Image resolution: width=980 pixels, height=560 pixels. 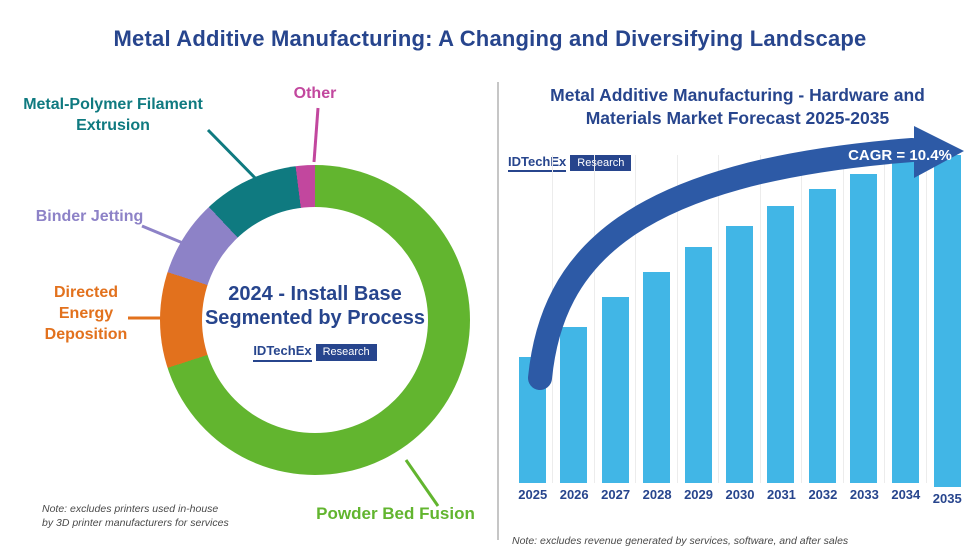 What do you see at coordinates (395, 513) in the screenshot?
I see `segment-label-powder-bed-fusion: Powder Bed Fusion` at bounding box center [395, 513].